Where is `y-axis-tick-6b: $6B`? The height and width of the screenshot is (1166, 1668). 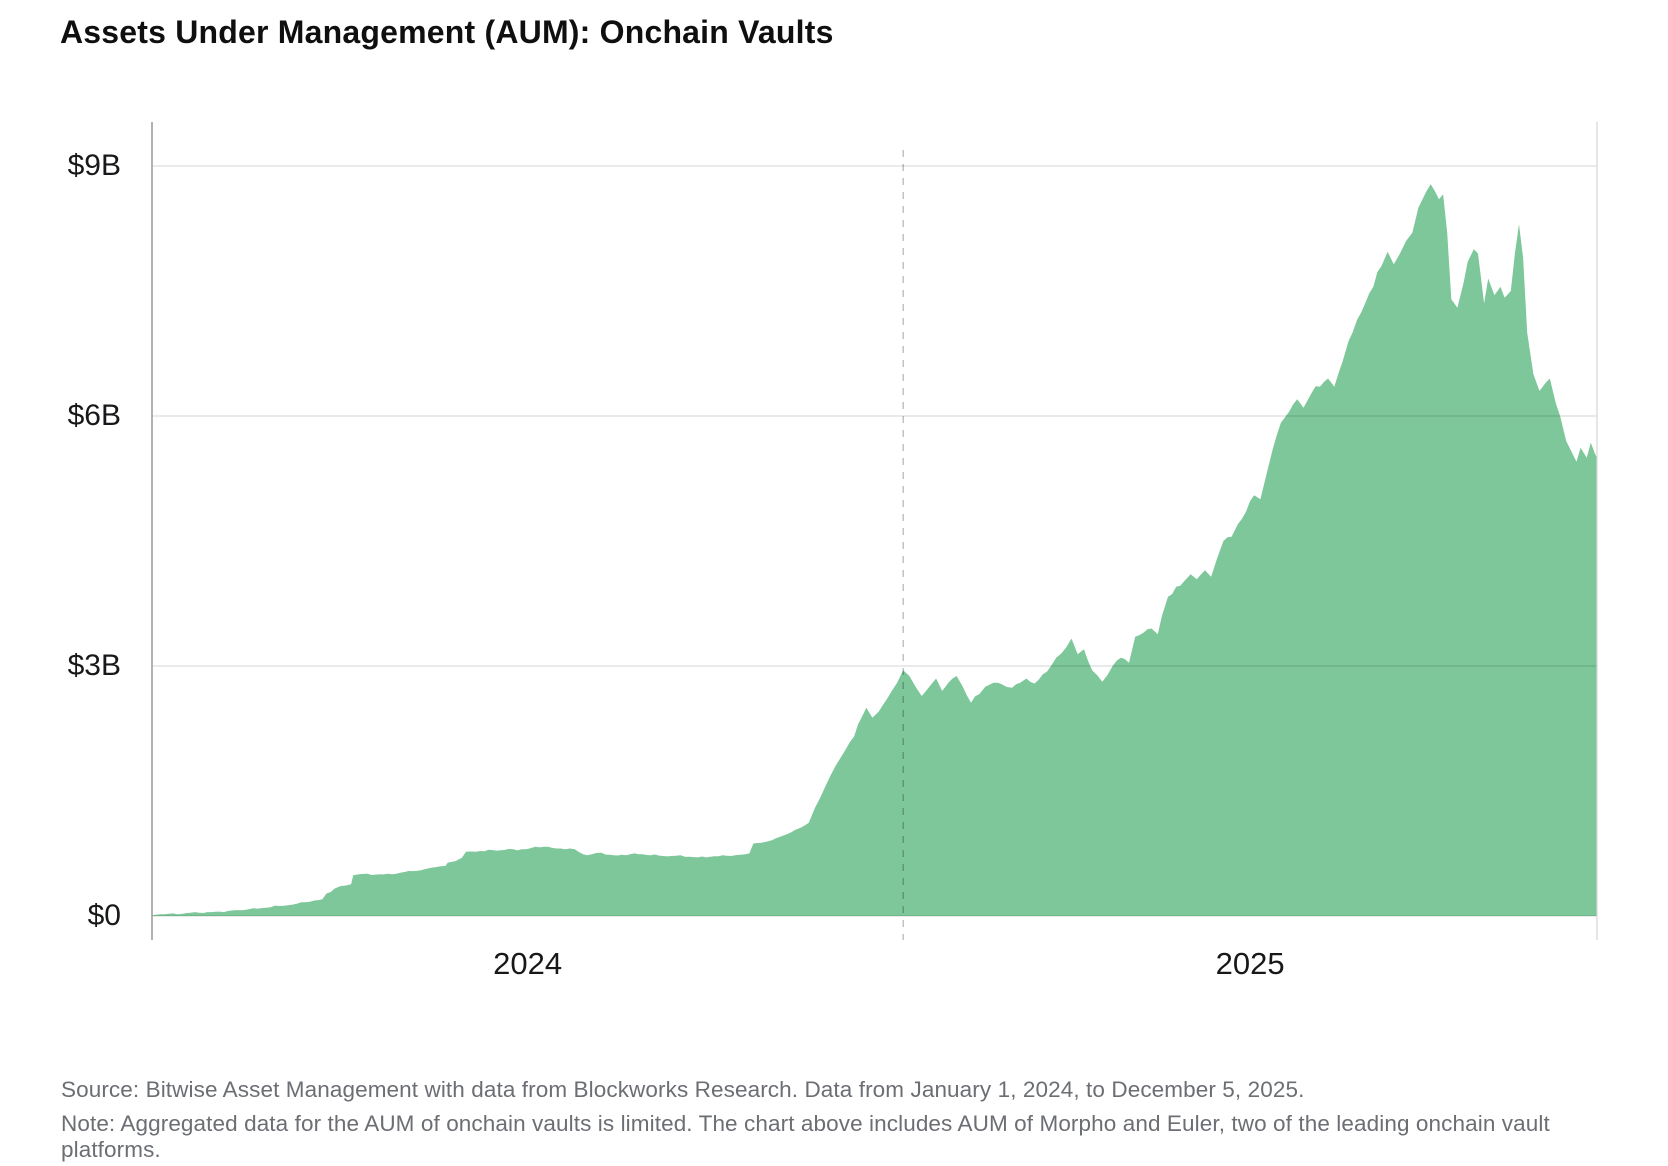
y-axis-tick-6b: $6B is located at coordinates (94, 415).